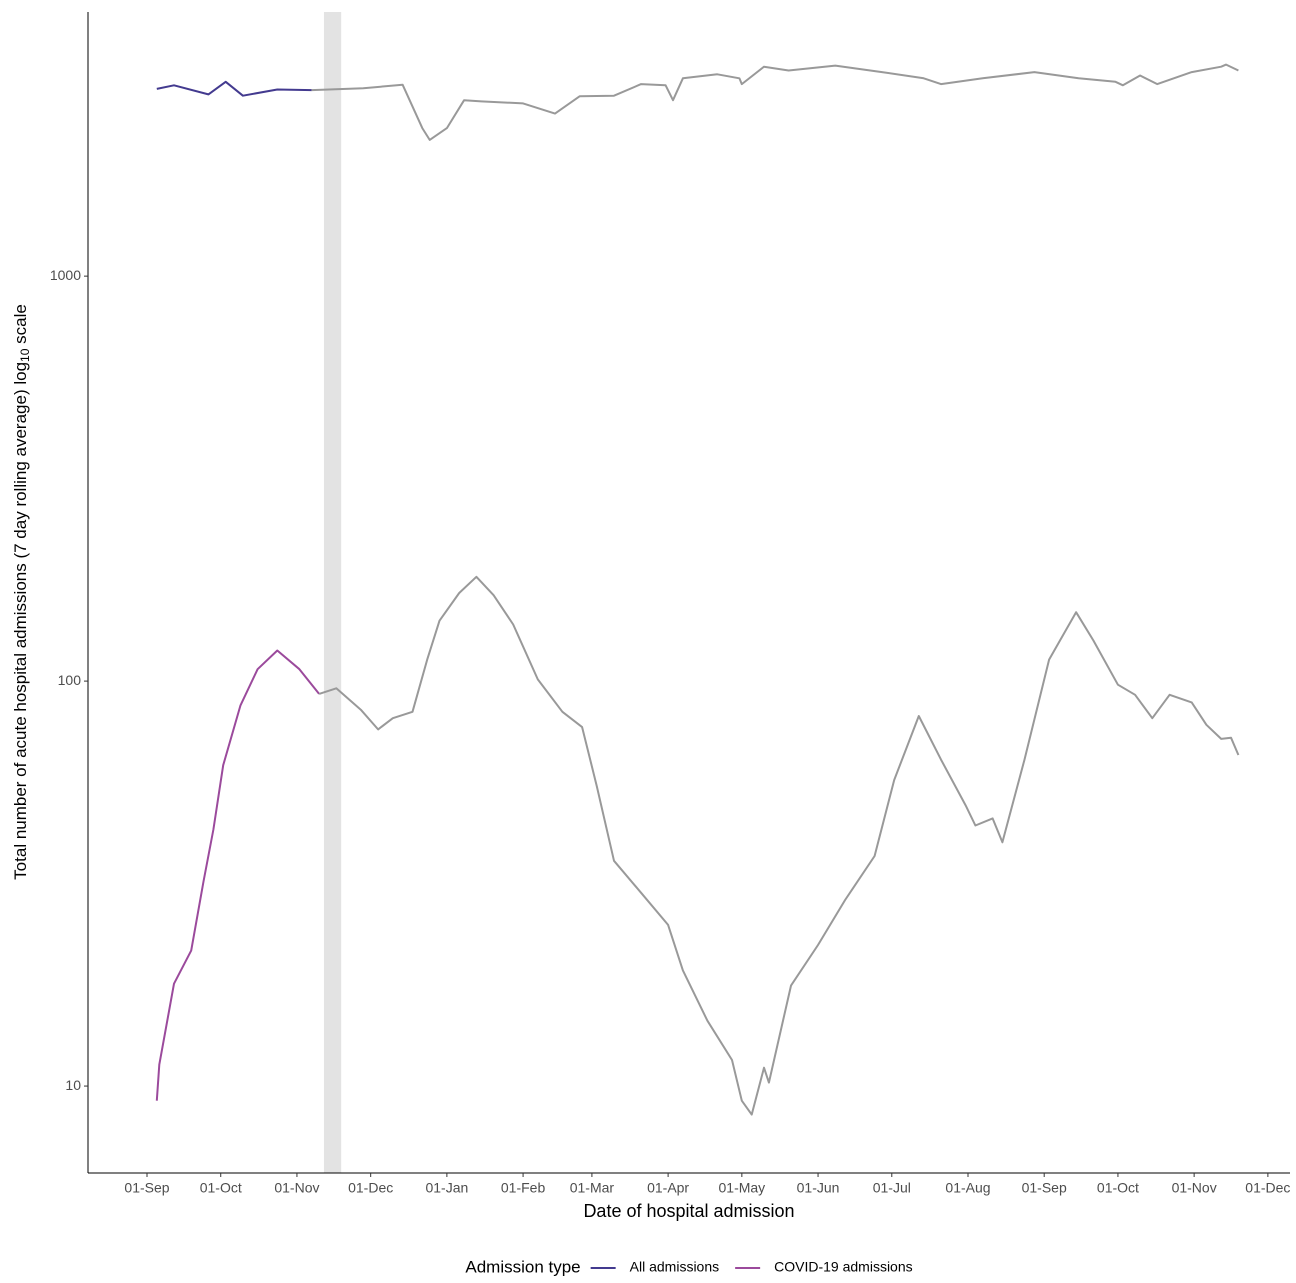 The height and width of the screenshot is (1283, 1296). I want to click on x-tick-label: 01-Mar, so click(592, 1188).